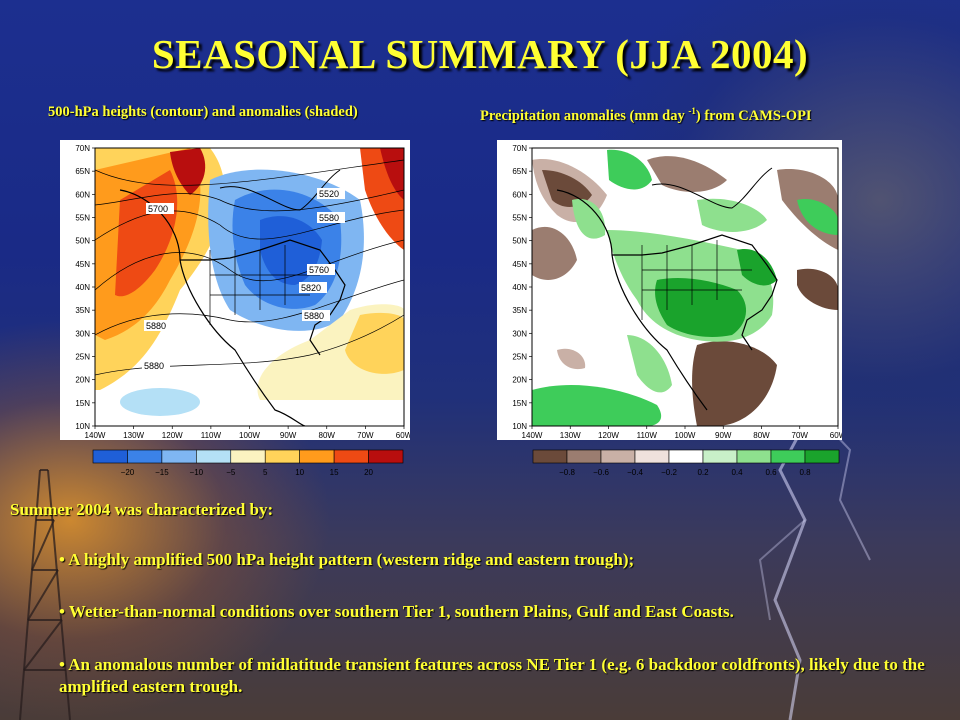 The width and height of the screenshot is (960, 720). I want to click on lon-tick-label: 60W, so click(836, 435).